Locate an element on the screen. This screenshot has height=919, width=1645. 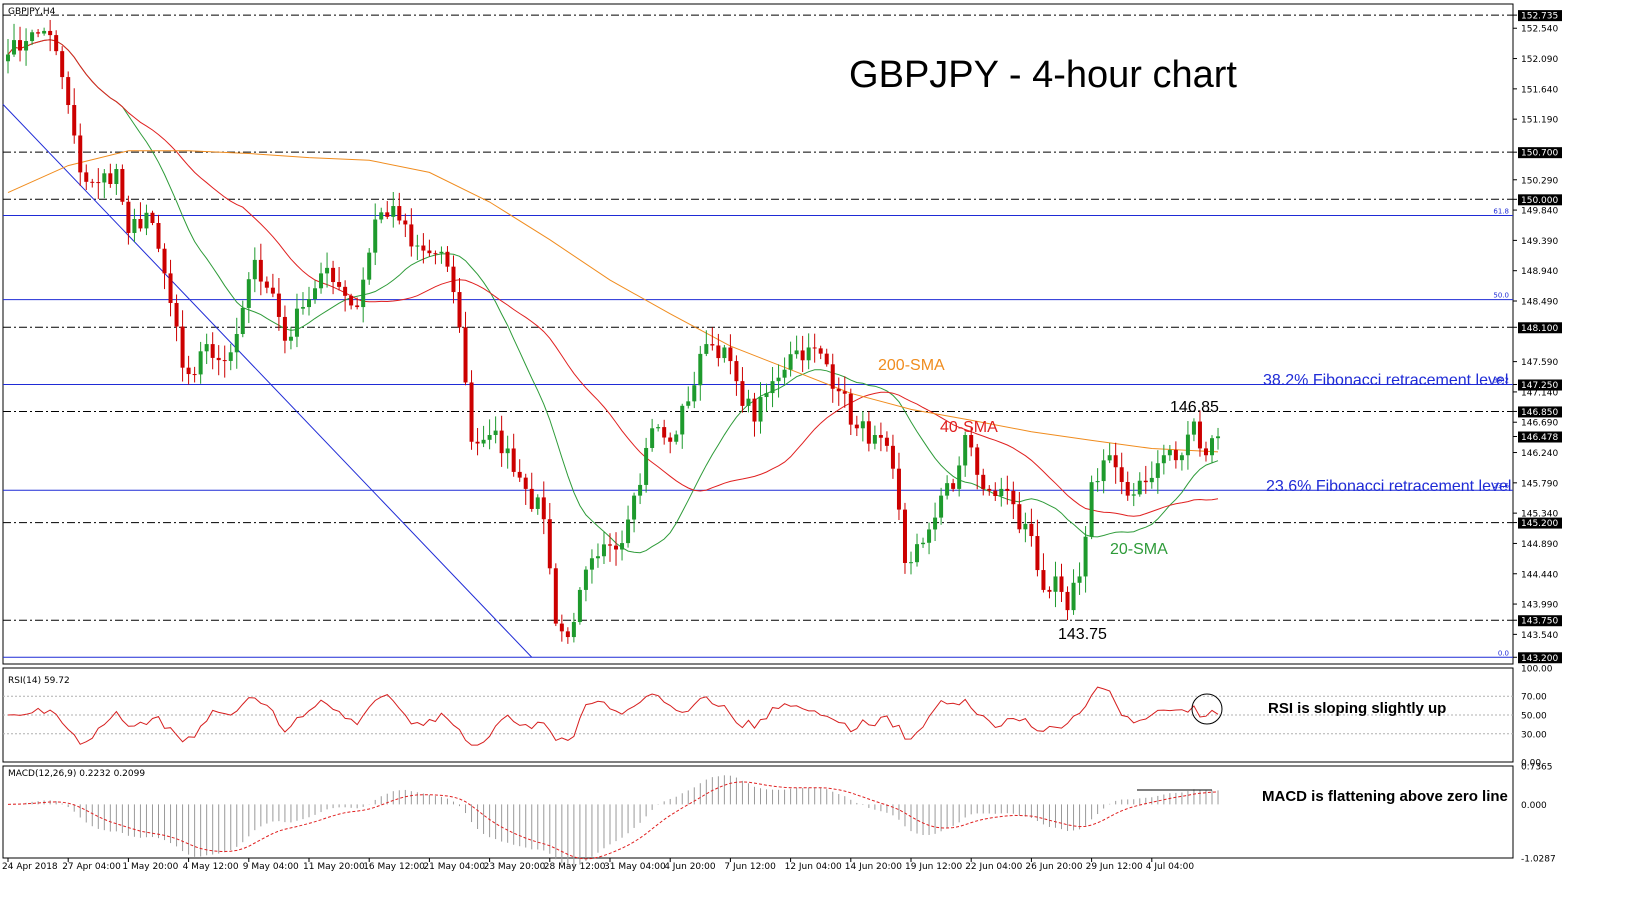
time-tick-label: 14 Jun 20:00 is located at coordinates (873, 867).